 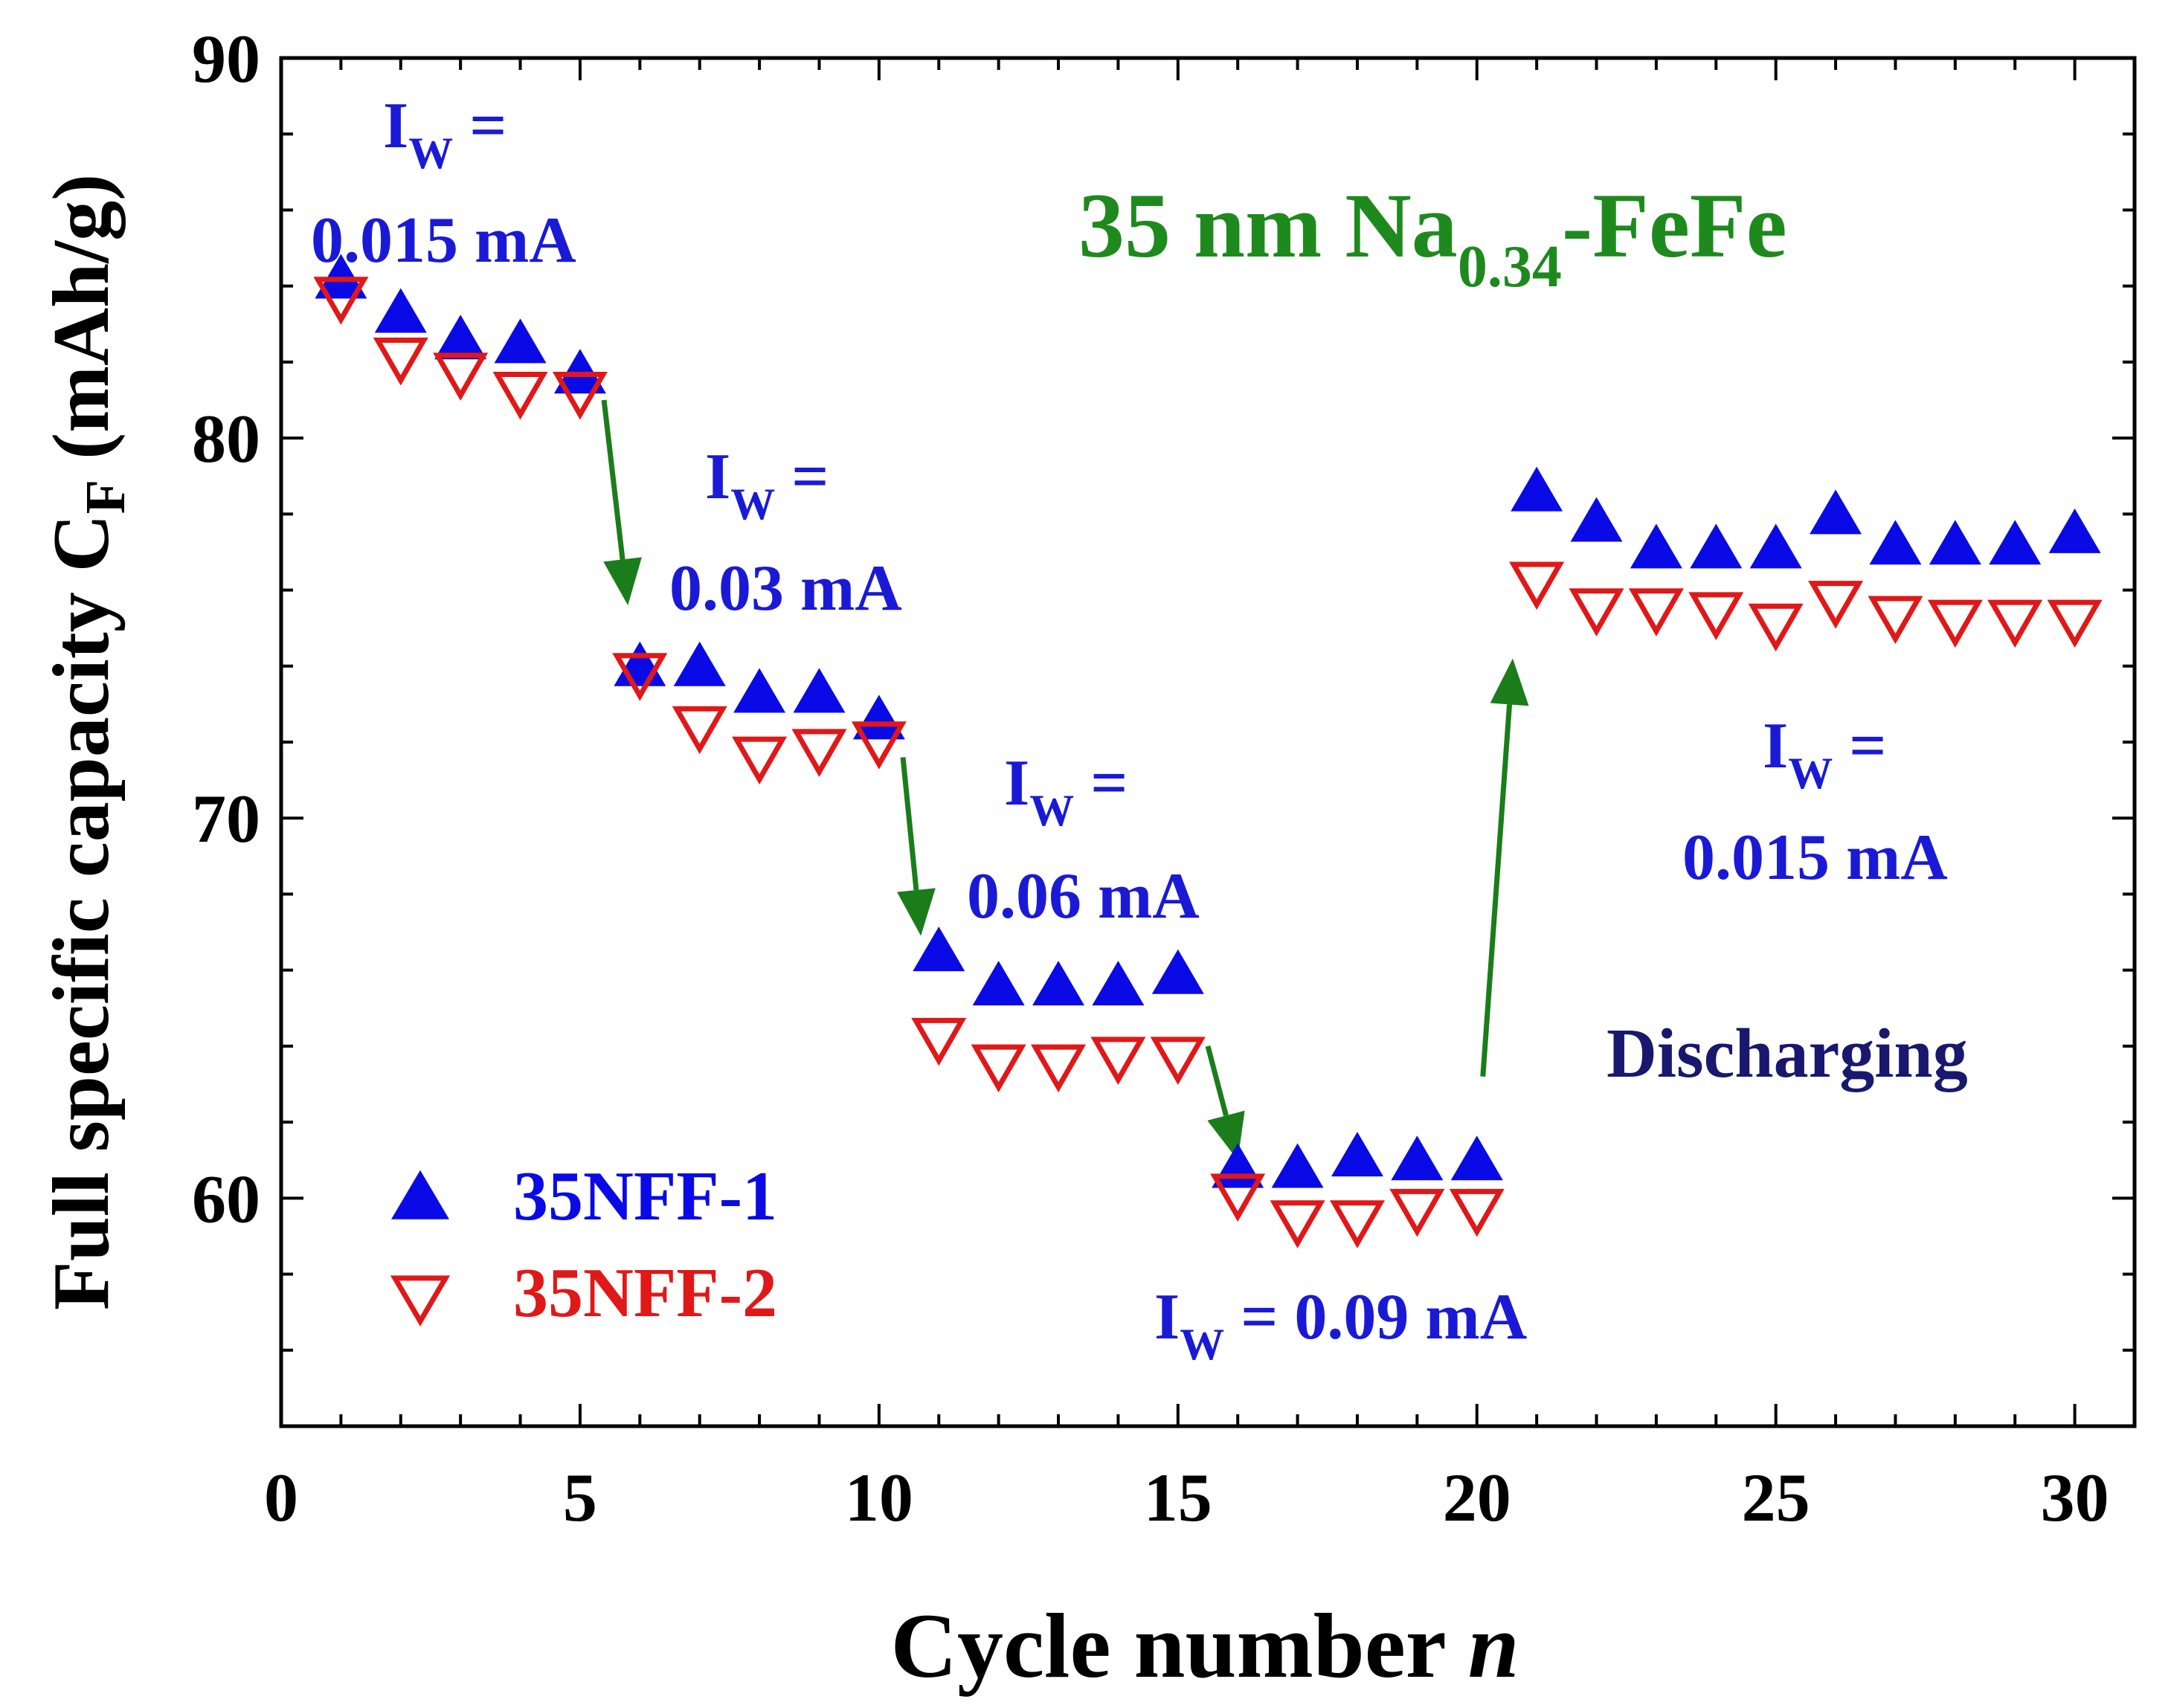 What do you see at coordinates (1815, 802) in the screenshot?
I see `annotation-5: IW = 0.015 mA` at bounding box center [1815, 802].